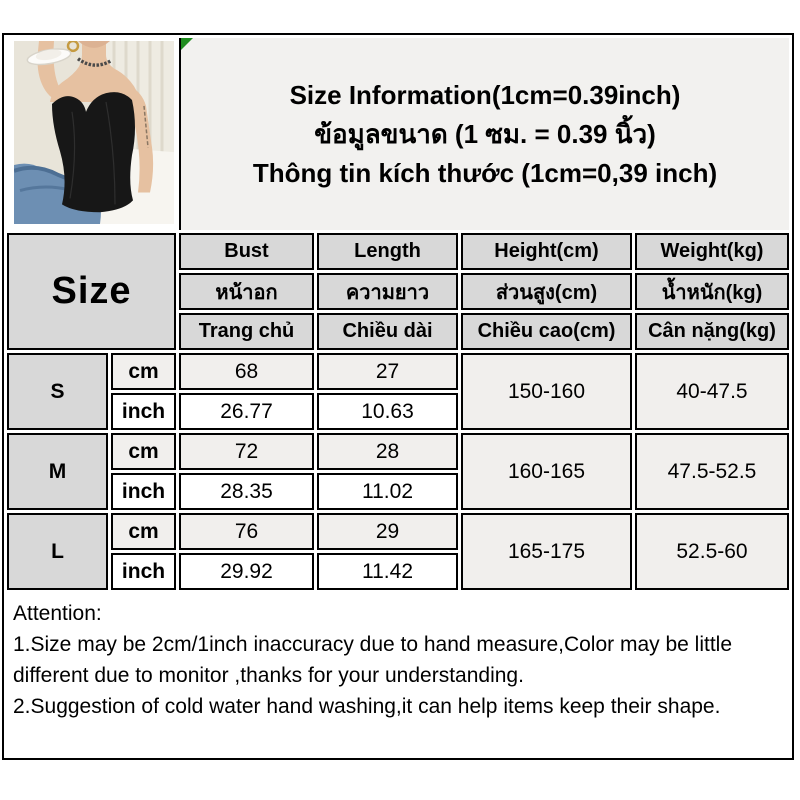  Describe the element at coordinates (485, 172) in the screenshot. I see `size-info-title-vi: Thông tin kích thước (1cm=0,39 inch)` at that location.